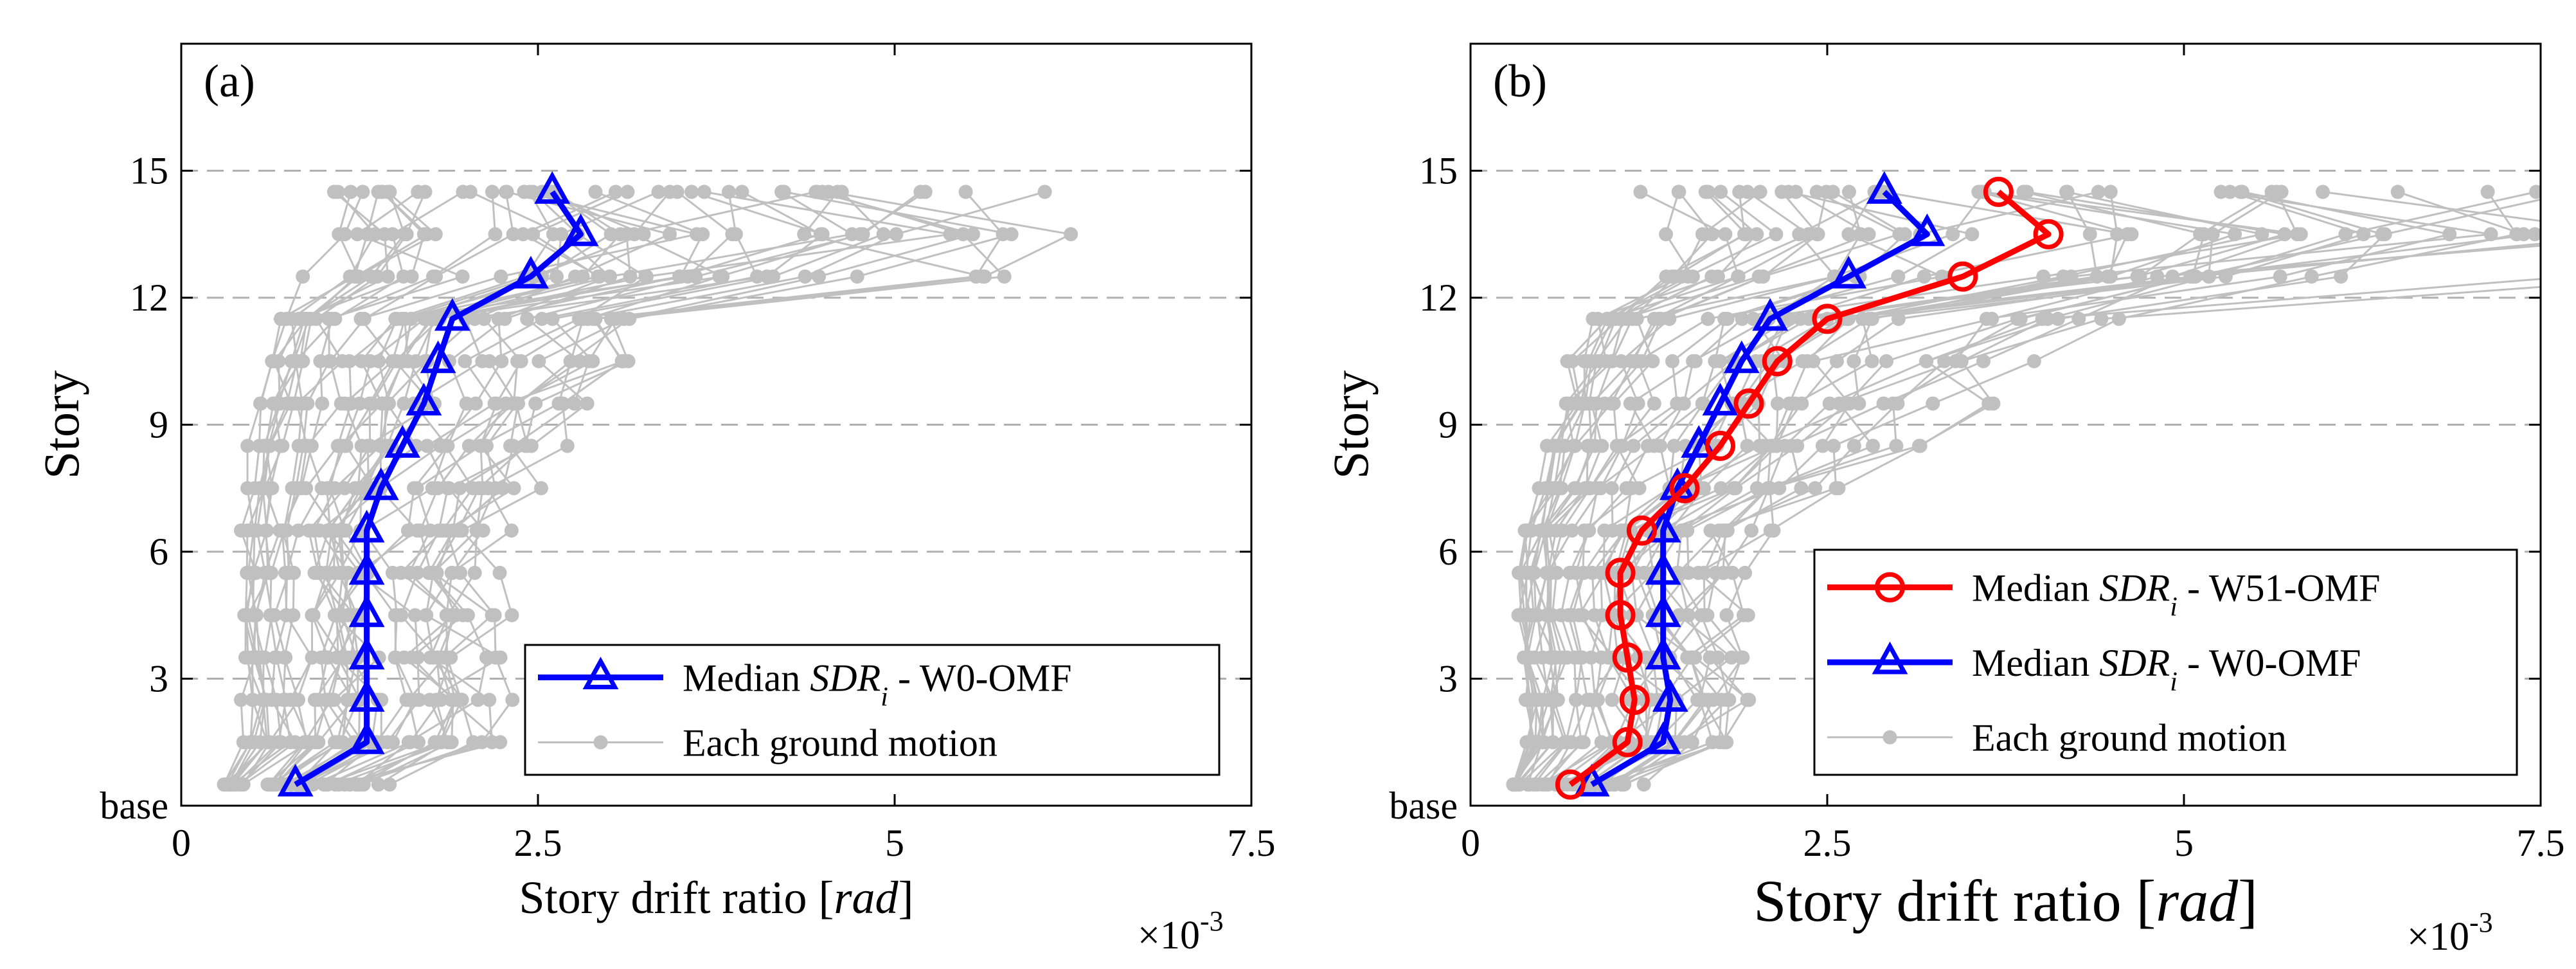  Describe the element at coordinates (1448, 679) in the screenshot. I see `y-tick-label: 3` at that location.